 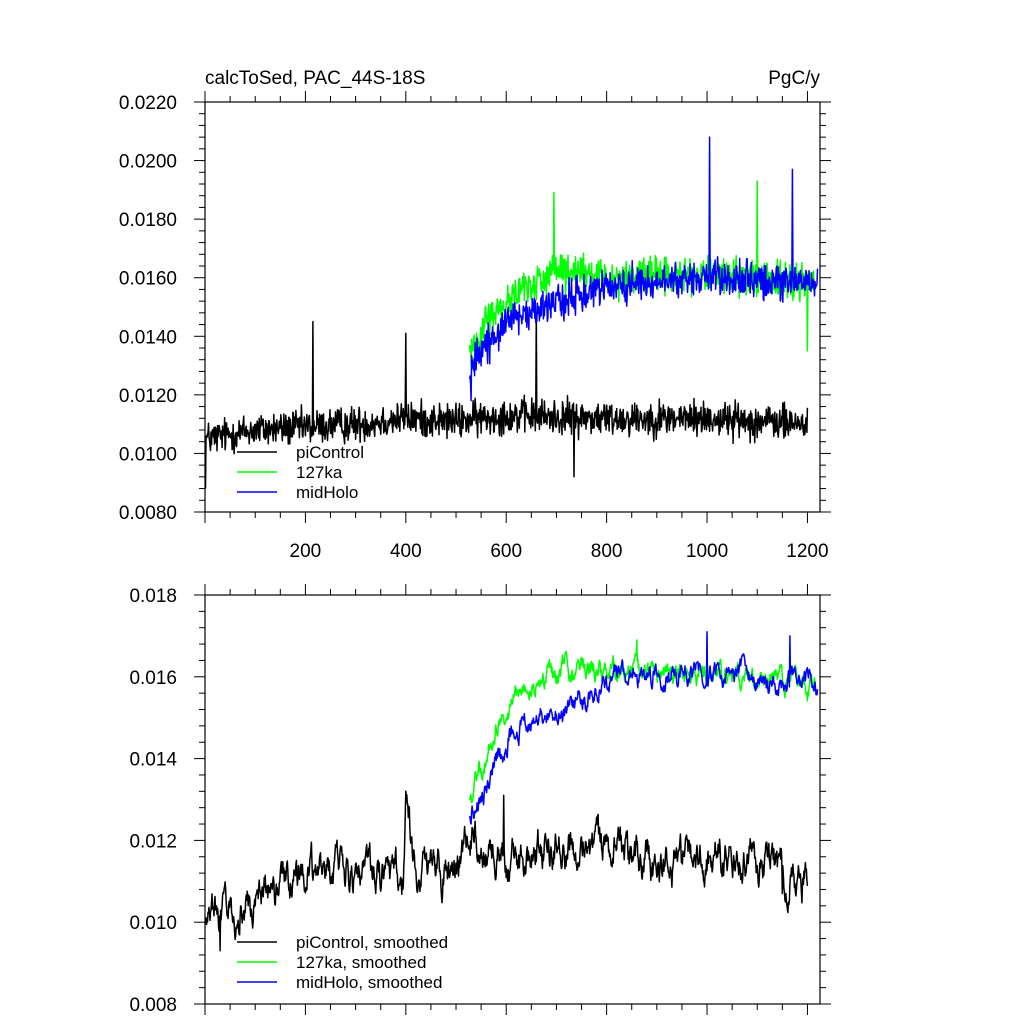 What do you see at coordinates (369, 982) in the screenshot?
I see `bottom-legend-label: midHolo, smoothed` at bounding box center [369, 982].